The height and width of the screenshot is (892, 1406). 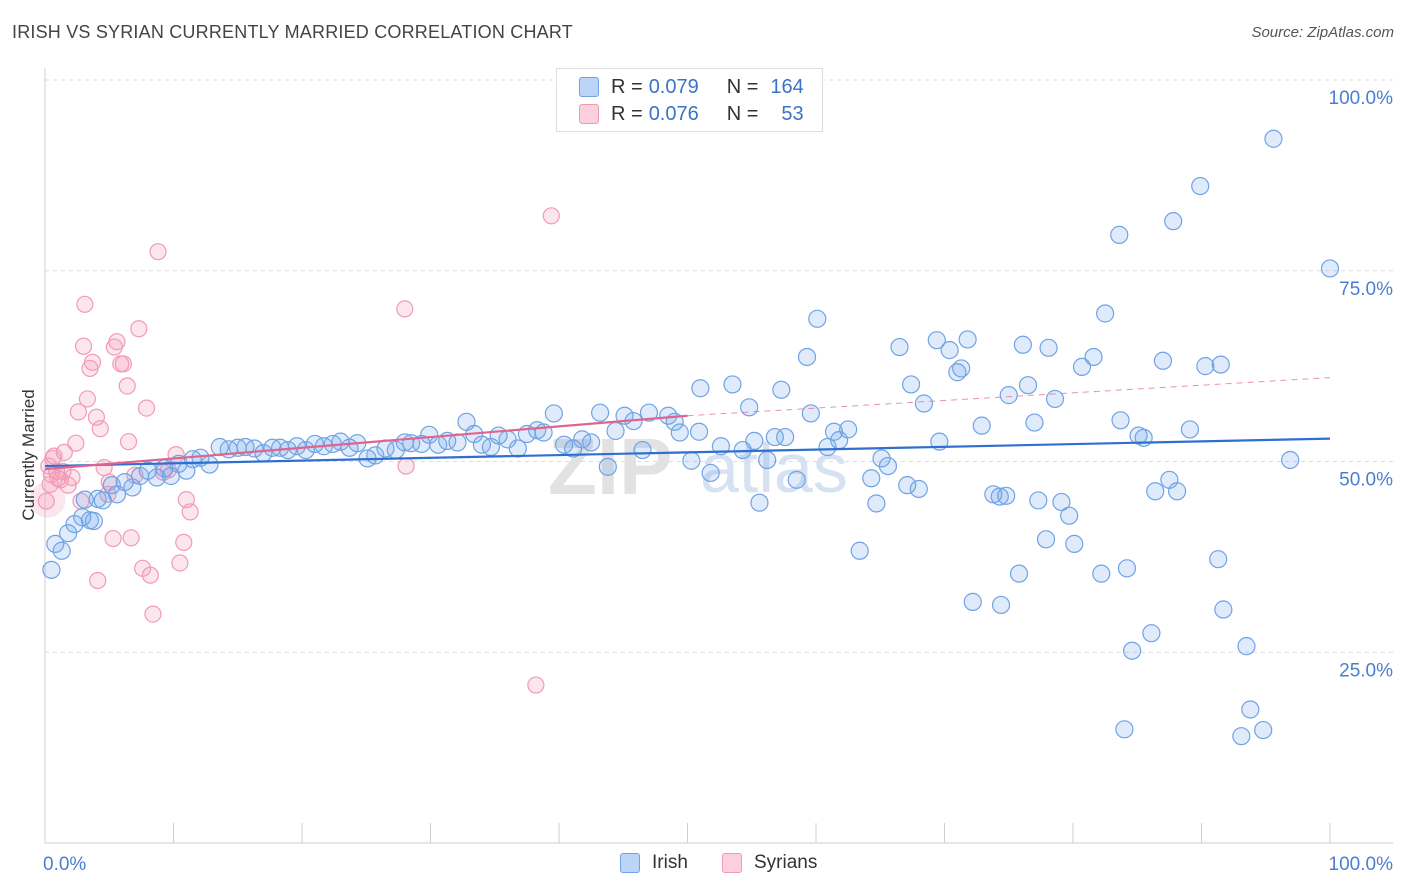 I want to click on source-label: Source: ZipAtlas.com, so click(x=1322, y=32).